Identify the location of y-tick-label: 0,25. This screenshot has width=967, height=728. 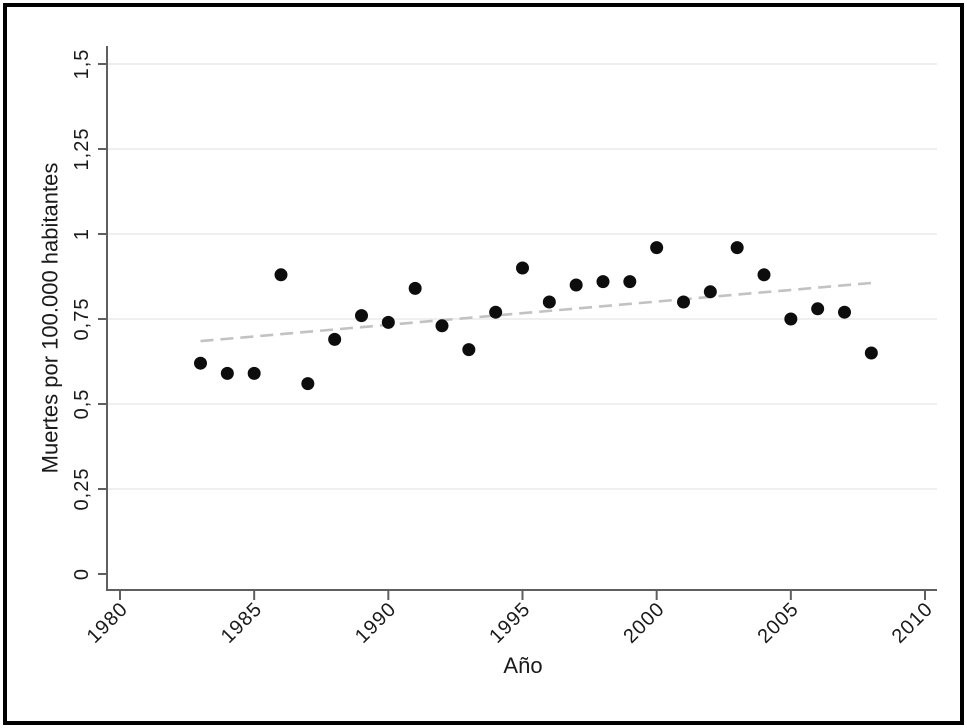
(82, 489).